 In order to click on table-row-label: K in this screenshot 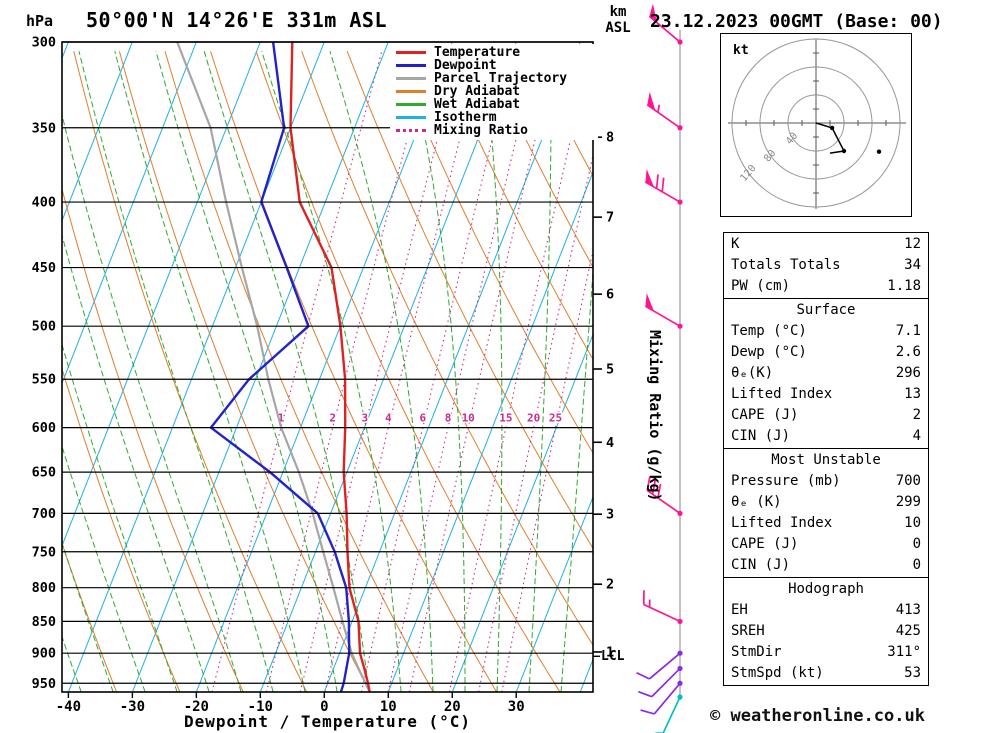, I will do `click(735, 244)`.